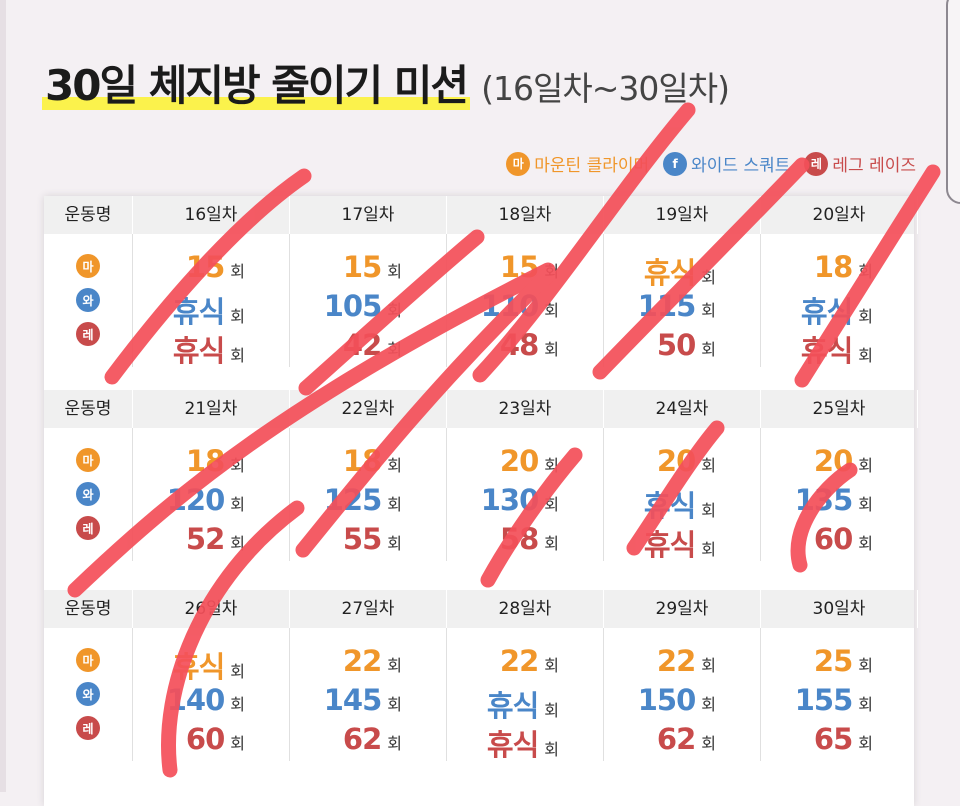 The height and width of the screenshot is (806, 960). Describe the element at coordinates (605, 88) in the screenshot. I see `page-subtitle: (16일차~30일차)` at that location.